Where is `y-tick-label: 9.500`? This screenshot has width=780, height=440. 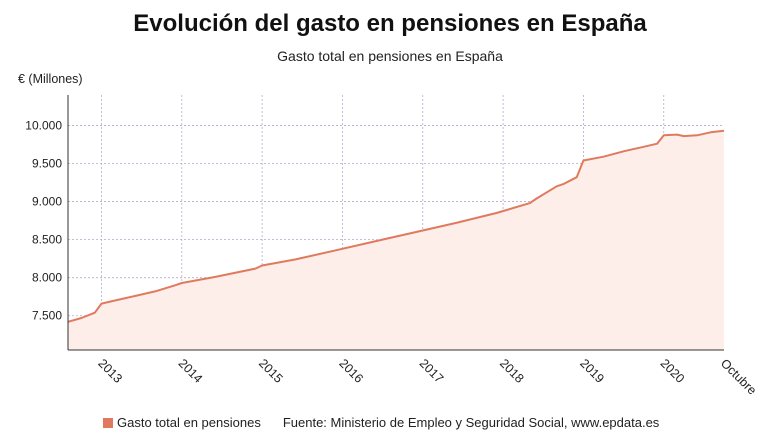 y-tick-label: 9.500 is located at coordinates (47, 164).